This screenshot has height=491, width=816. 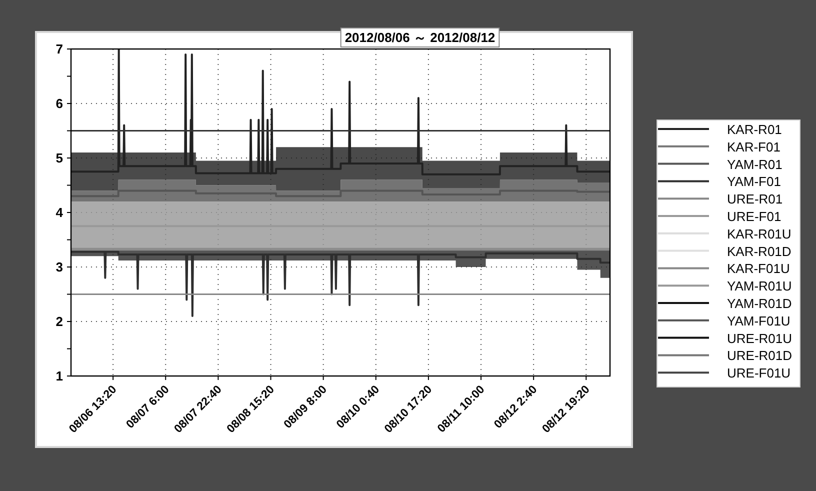 What do you see at coordinates (754, 182) in the screenshot?
I see `legend-label: YAM-F01` at bounding box center [754, 182].